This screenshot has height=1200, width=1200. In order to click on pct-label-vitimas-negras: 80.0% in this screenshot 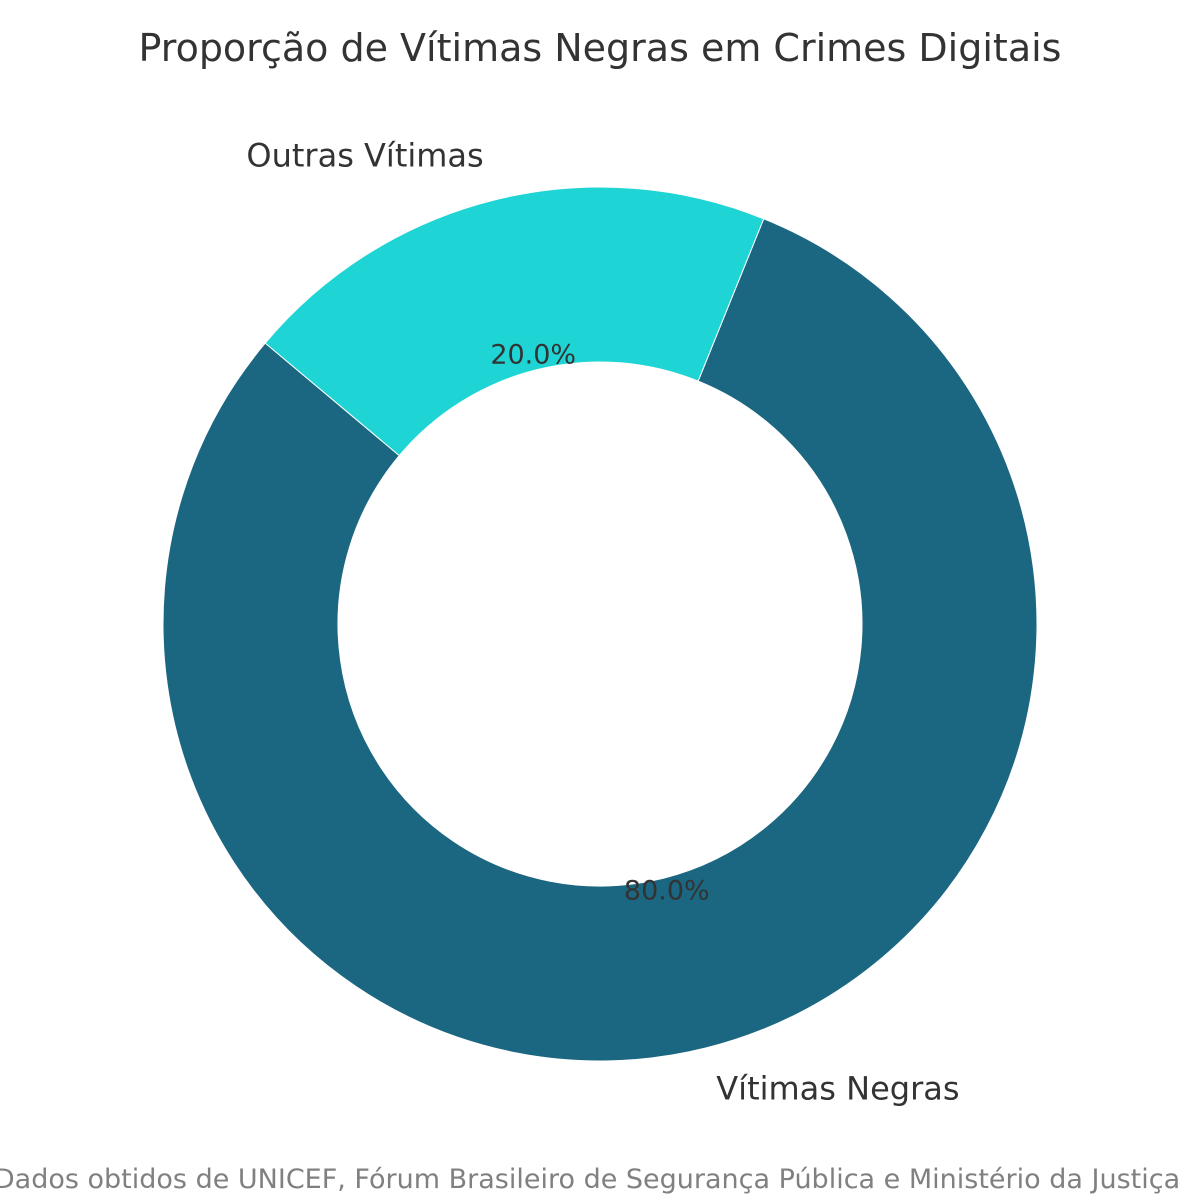, I will do `click(667, 890)`.